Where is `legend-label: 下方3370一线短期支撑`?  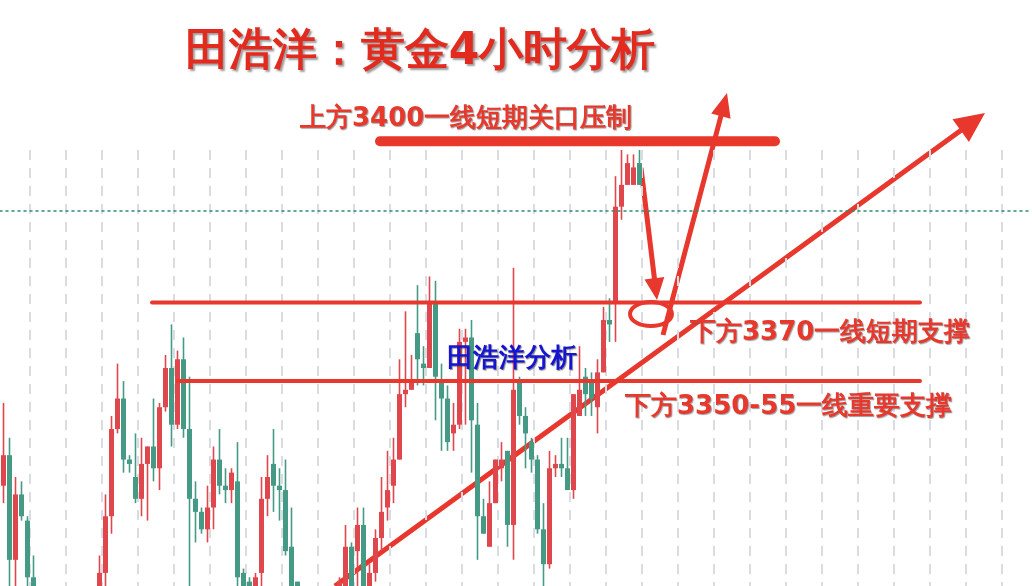
legend-label: 下方3370一线短期支撑 is located at coordinates (830, 331).